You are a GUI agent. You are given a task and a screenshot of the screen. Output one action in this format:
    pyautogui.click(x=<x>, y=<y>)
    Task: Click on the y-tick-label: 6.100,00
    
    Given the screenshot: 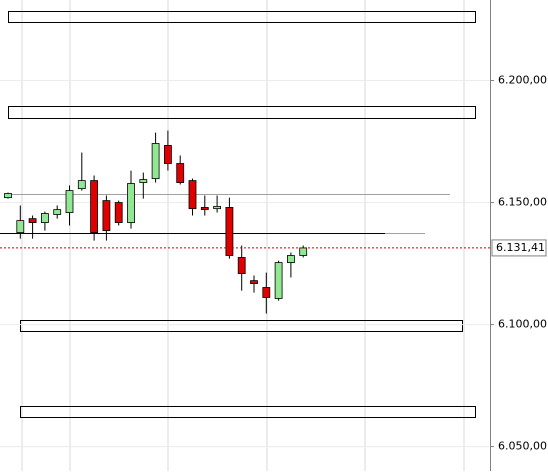 What is the action you would take?
    pyautogui.click(x=522, y=324)
    